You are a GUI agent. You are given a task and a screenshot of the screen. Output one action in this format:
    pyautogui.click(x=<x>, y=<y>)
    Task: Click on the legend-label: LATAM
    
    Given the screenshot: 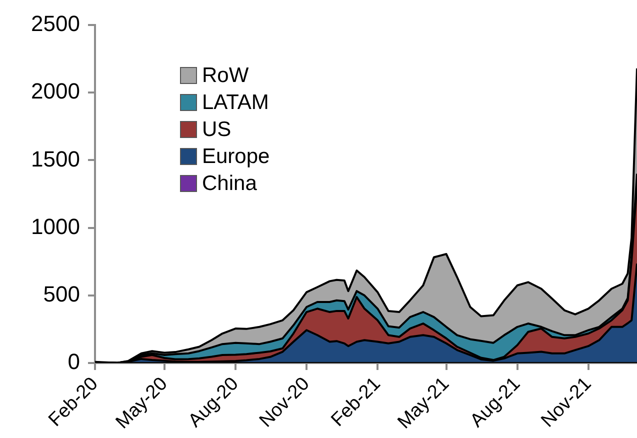 What is the action you would take?
    pyautogui.click(x=235, y=103)
    